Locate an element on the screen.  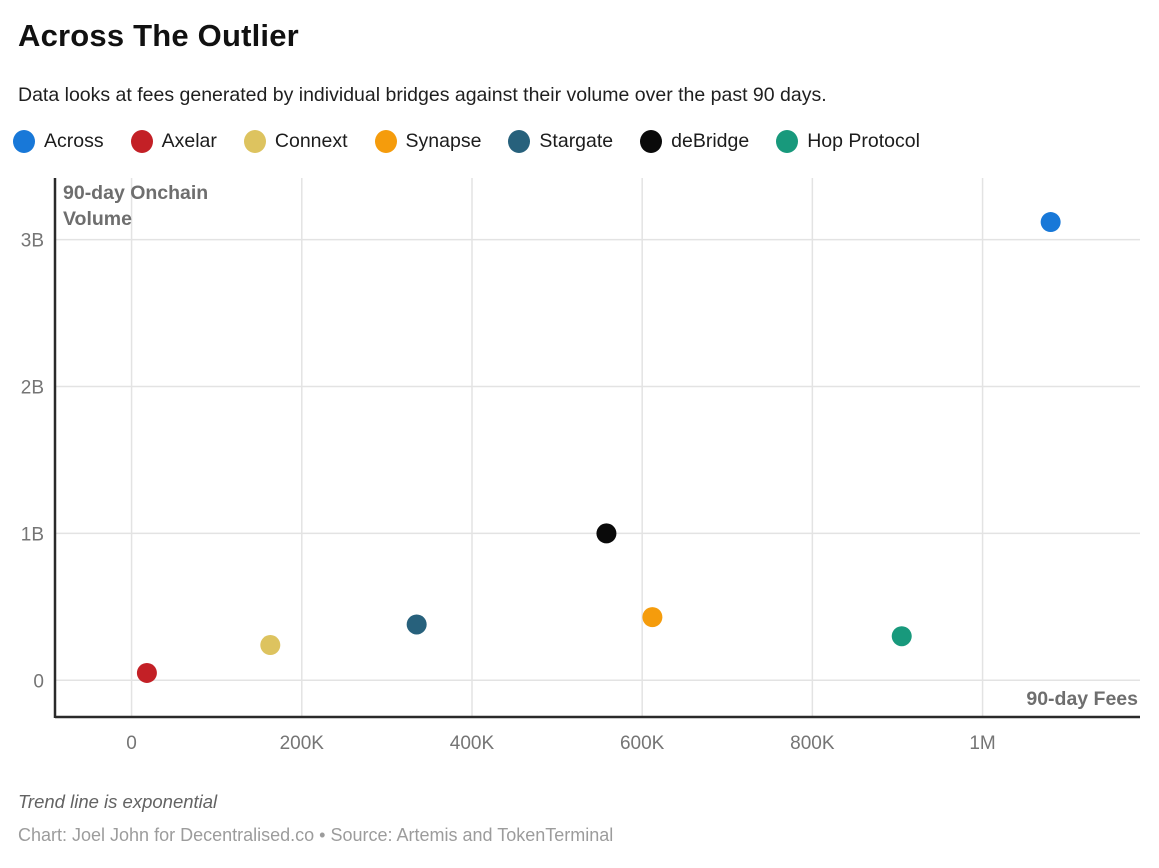
legend-dot-debridge is located at coordinates (651, 141).